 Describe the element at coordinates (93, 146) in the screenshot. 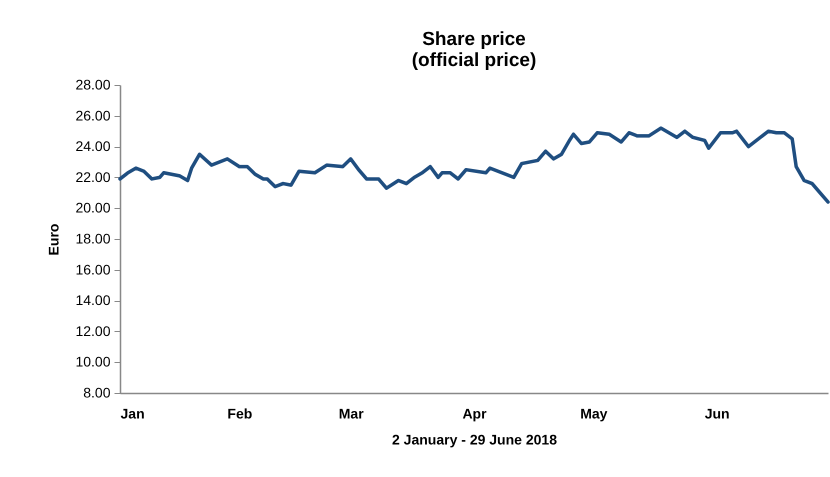

I see `y-tick-label: 24.00` at that location.